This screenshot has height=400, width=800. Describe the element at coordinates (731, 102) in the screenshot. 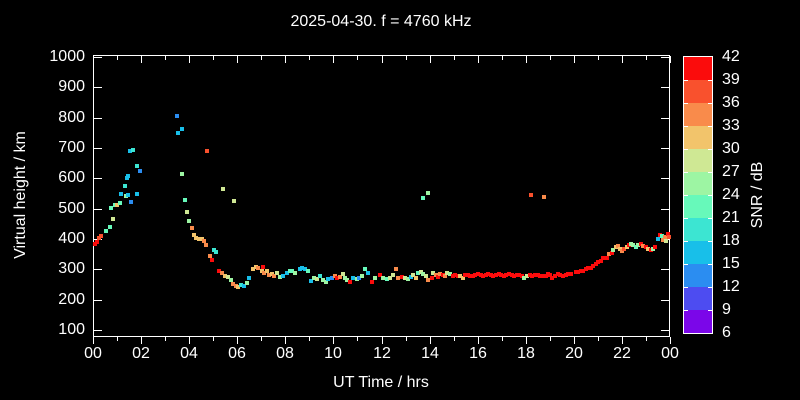

I see `colorbar-tick-label: 36` at that location.